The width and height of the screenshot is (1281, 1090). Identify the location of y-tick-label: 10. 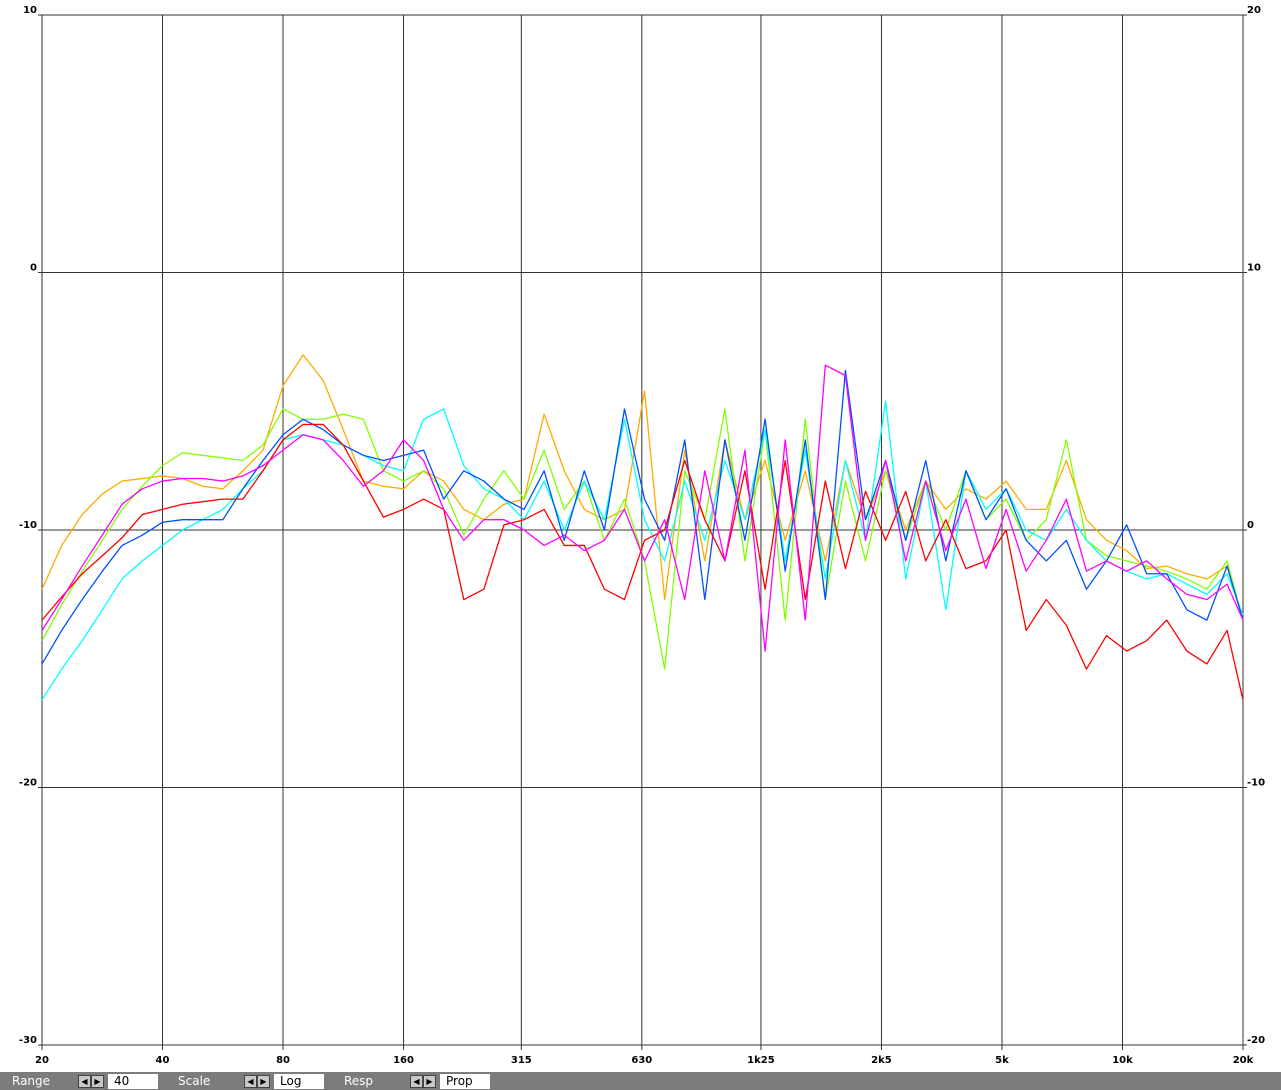
(30, 10).